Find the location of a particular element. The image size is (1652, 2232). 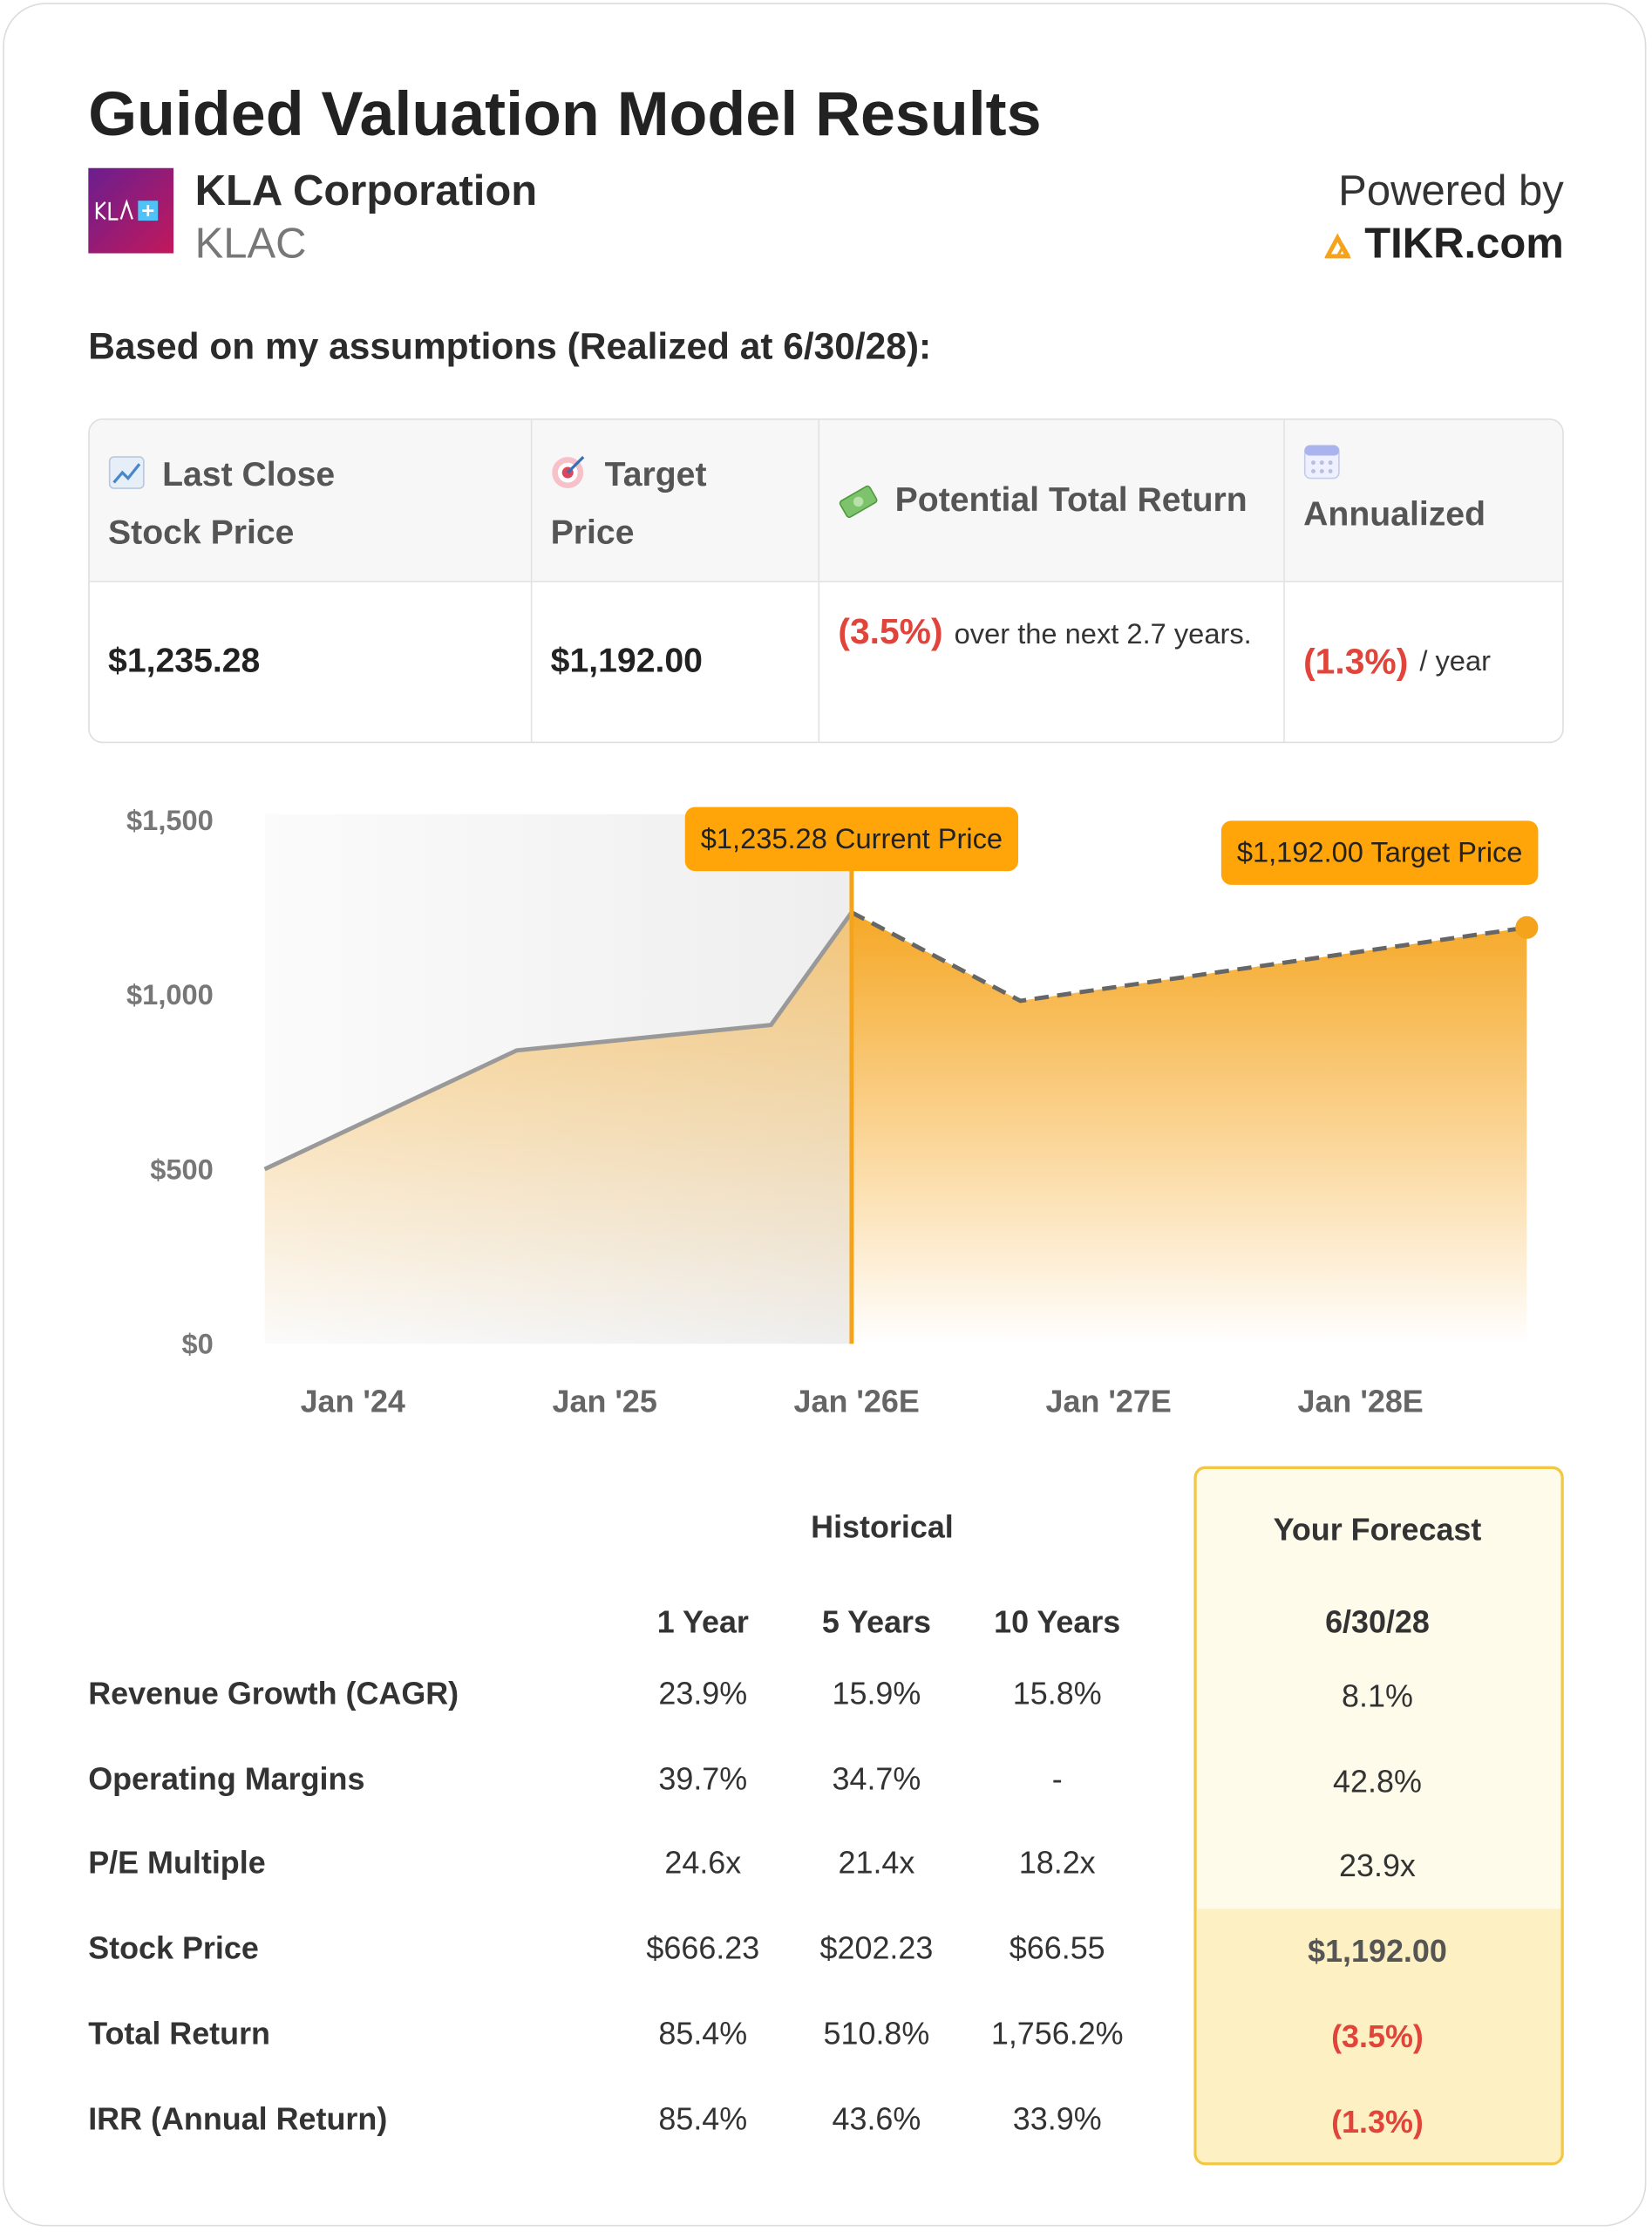

metric-value: 43.6% is located at coordinates (876, 2118).